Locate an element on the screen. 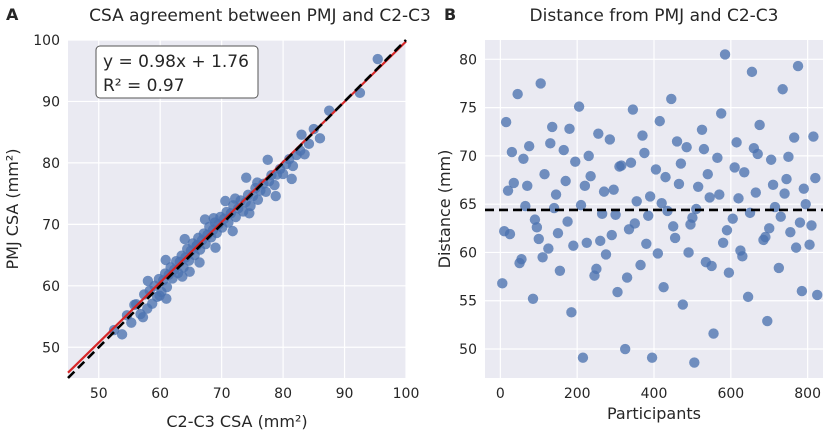  x-tick-label: 200 is located at coordinates (577, 394).